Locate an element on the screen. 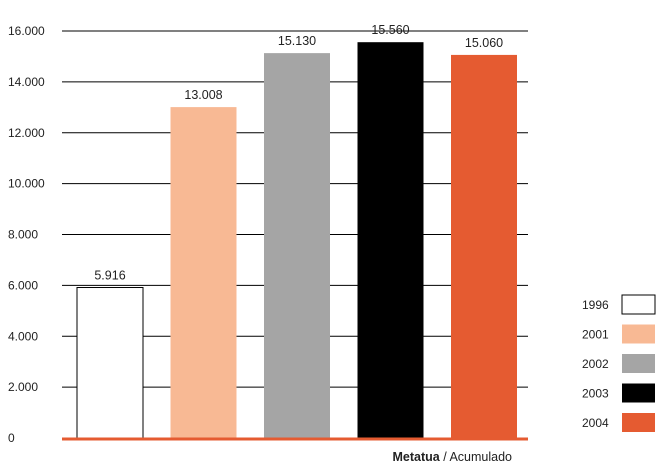 The height and width of the screenshot is (465, 657). caption-bold-part: Metatua is located at coordinates (417, 457).